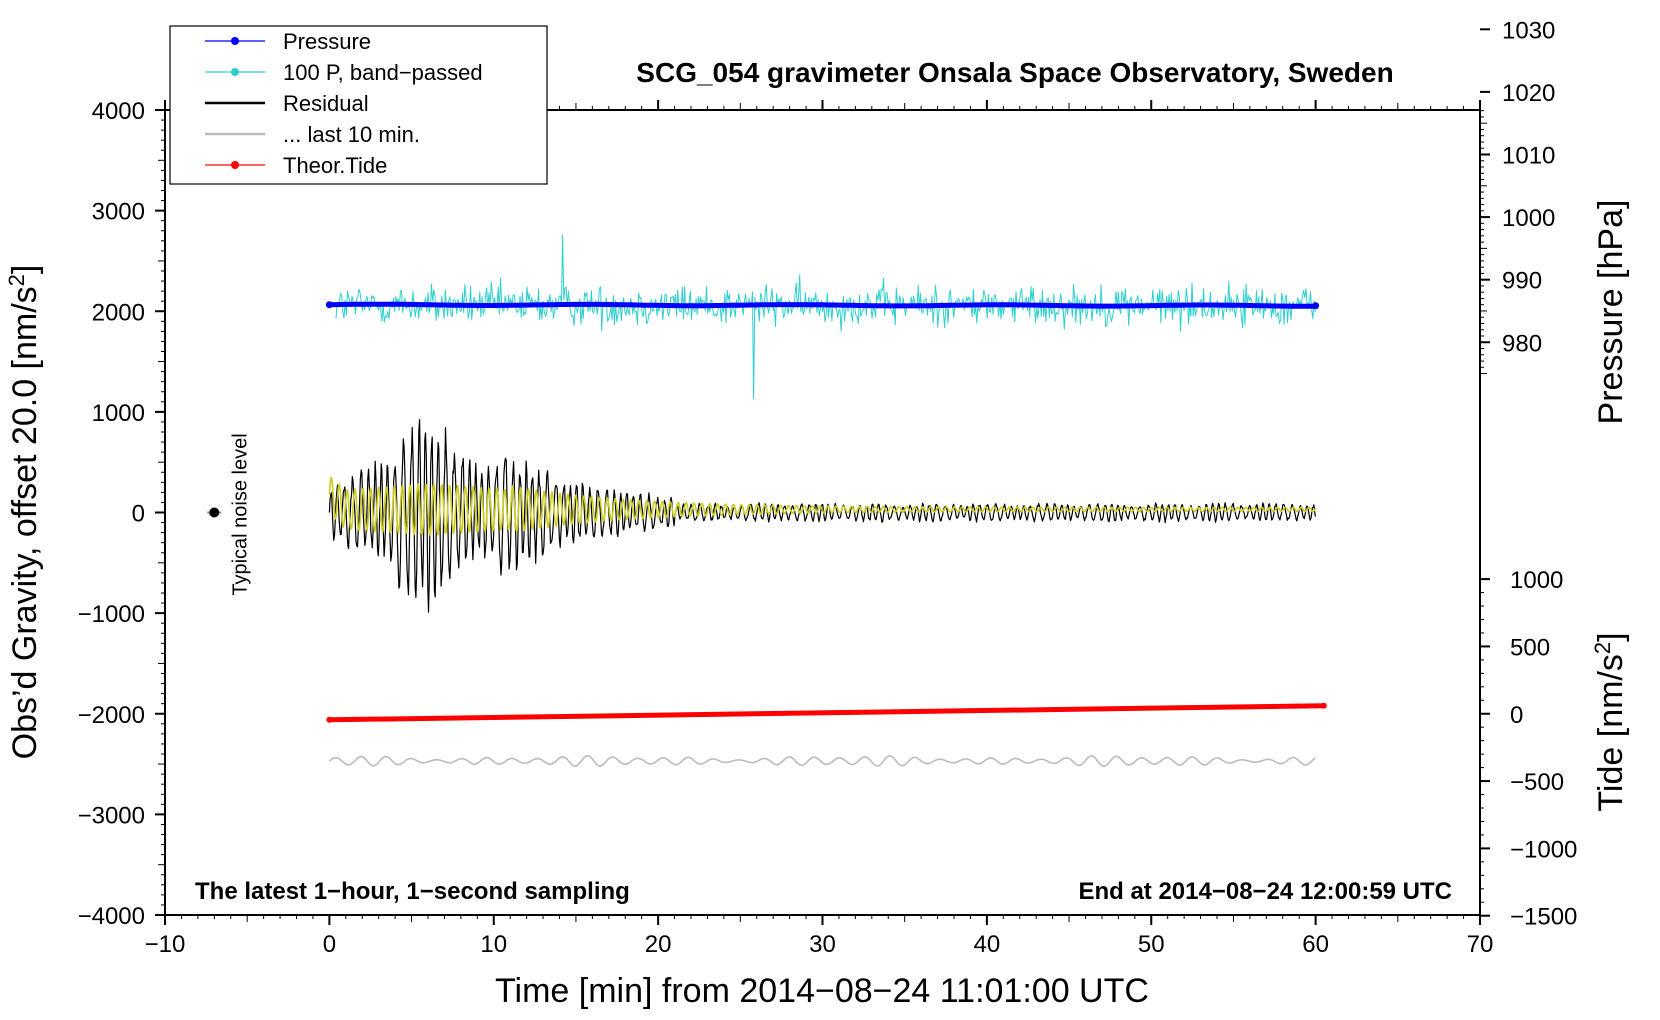  What do you see at coordinates (335, 165) in the screenshot?
I see `legend-label-4: Theor.Tide` at bounding box center [335, 165].